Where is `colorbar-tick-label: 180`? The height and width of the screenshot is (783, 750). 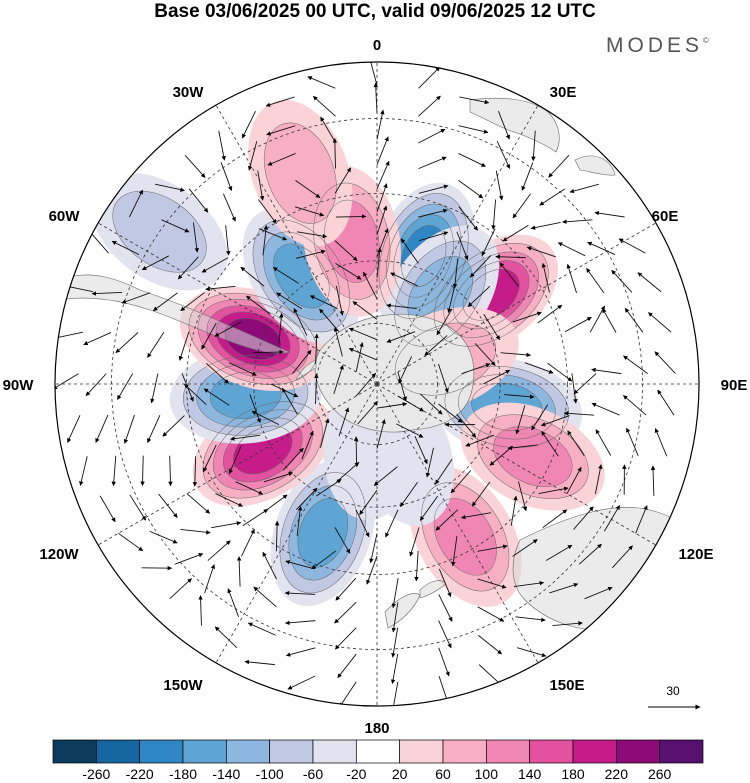 colorbar-tick-label: 180 is located at coordinates (573, 774).